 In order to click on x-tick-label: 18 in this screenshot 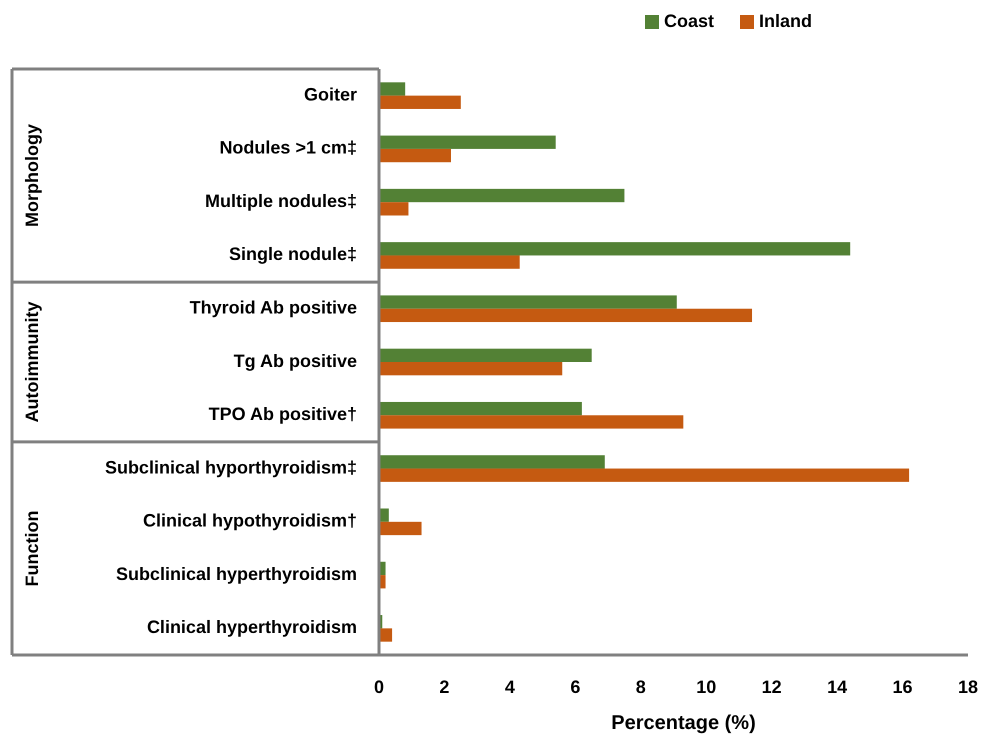, I will do `click(968, 687)`.